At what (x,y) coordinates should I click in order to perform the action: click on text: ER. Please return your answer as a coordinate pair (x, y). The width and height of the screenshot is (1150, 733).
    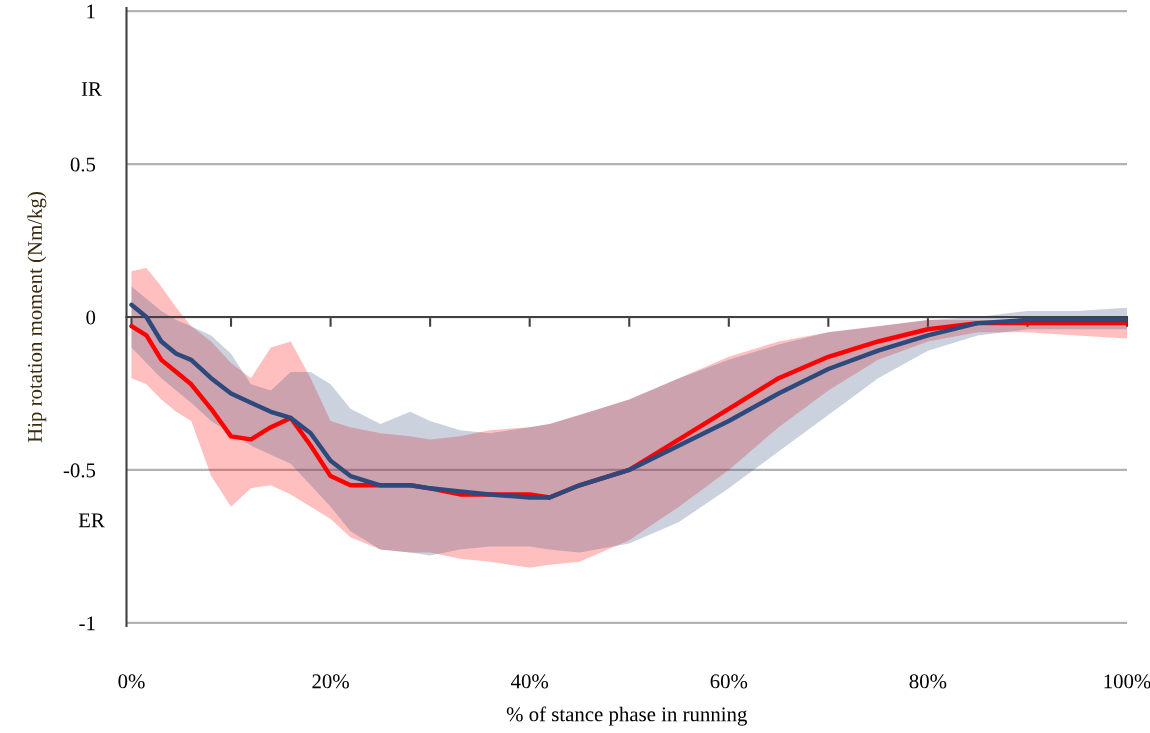
    Looking at the image, I should click on (91, 520).